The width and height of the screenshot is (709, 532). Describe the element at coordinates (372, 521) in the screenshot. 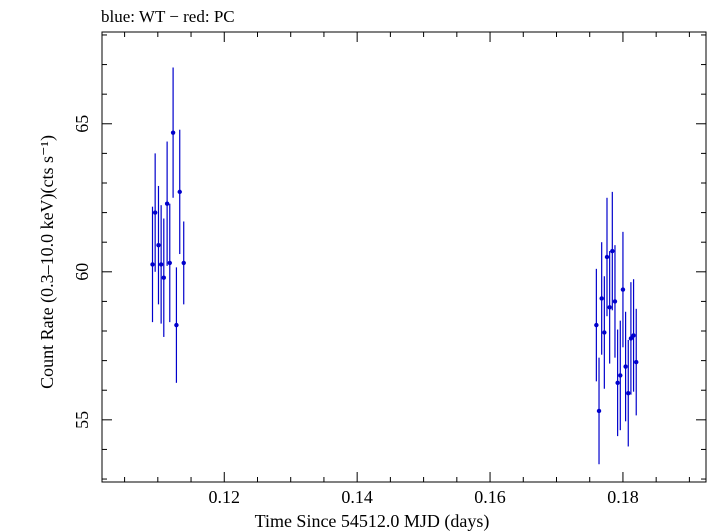

I see `x-axis-title: Time Since 54512.0 MJD (days)` at that location.